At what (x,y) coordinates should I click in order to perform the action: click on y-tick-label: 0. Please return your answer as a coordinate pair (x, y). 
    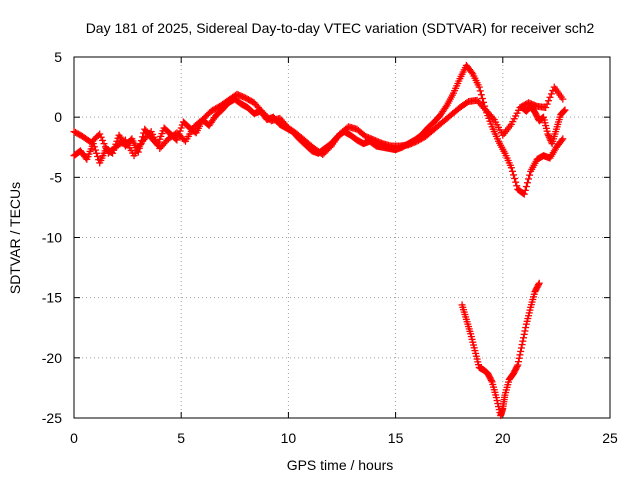
    Looking at the image, I should click on (58, 117).